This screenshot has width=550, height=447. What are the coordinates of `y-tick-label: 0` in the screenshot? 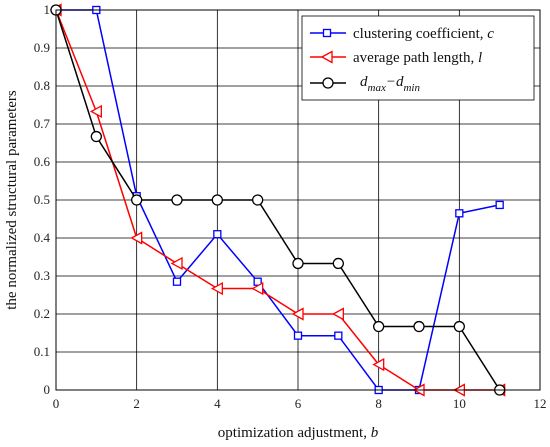 It's located at (47, 389).